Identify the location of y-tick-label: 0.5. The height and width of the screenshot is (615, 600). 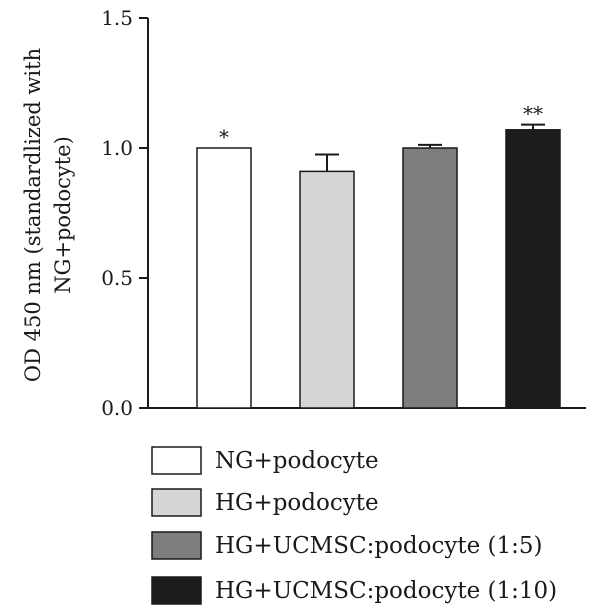
(117, 278).